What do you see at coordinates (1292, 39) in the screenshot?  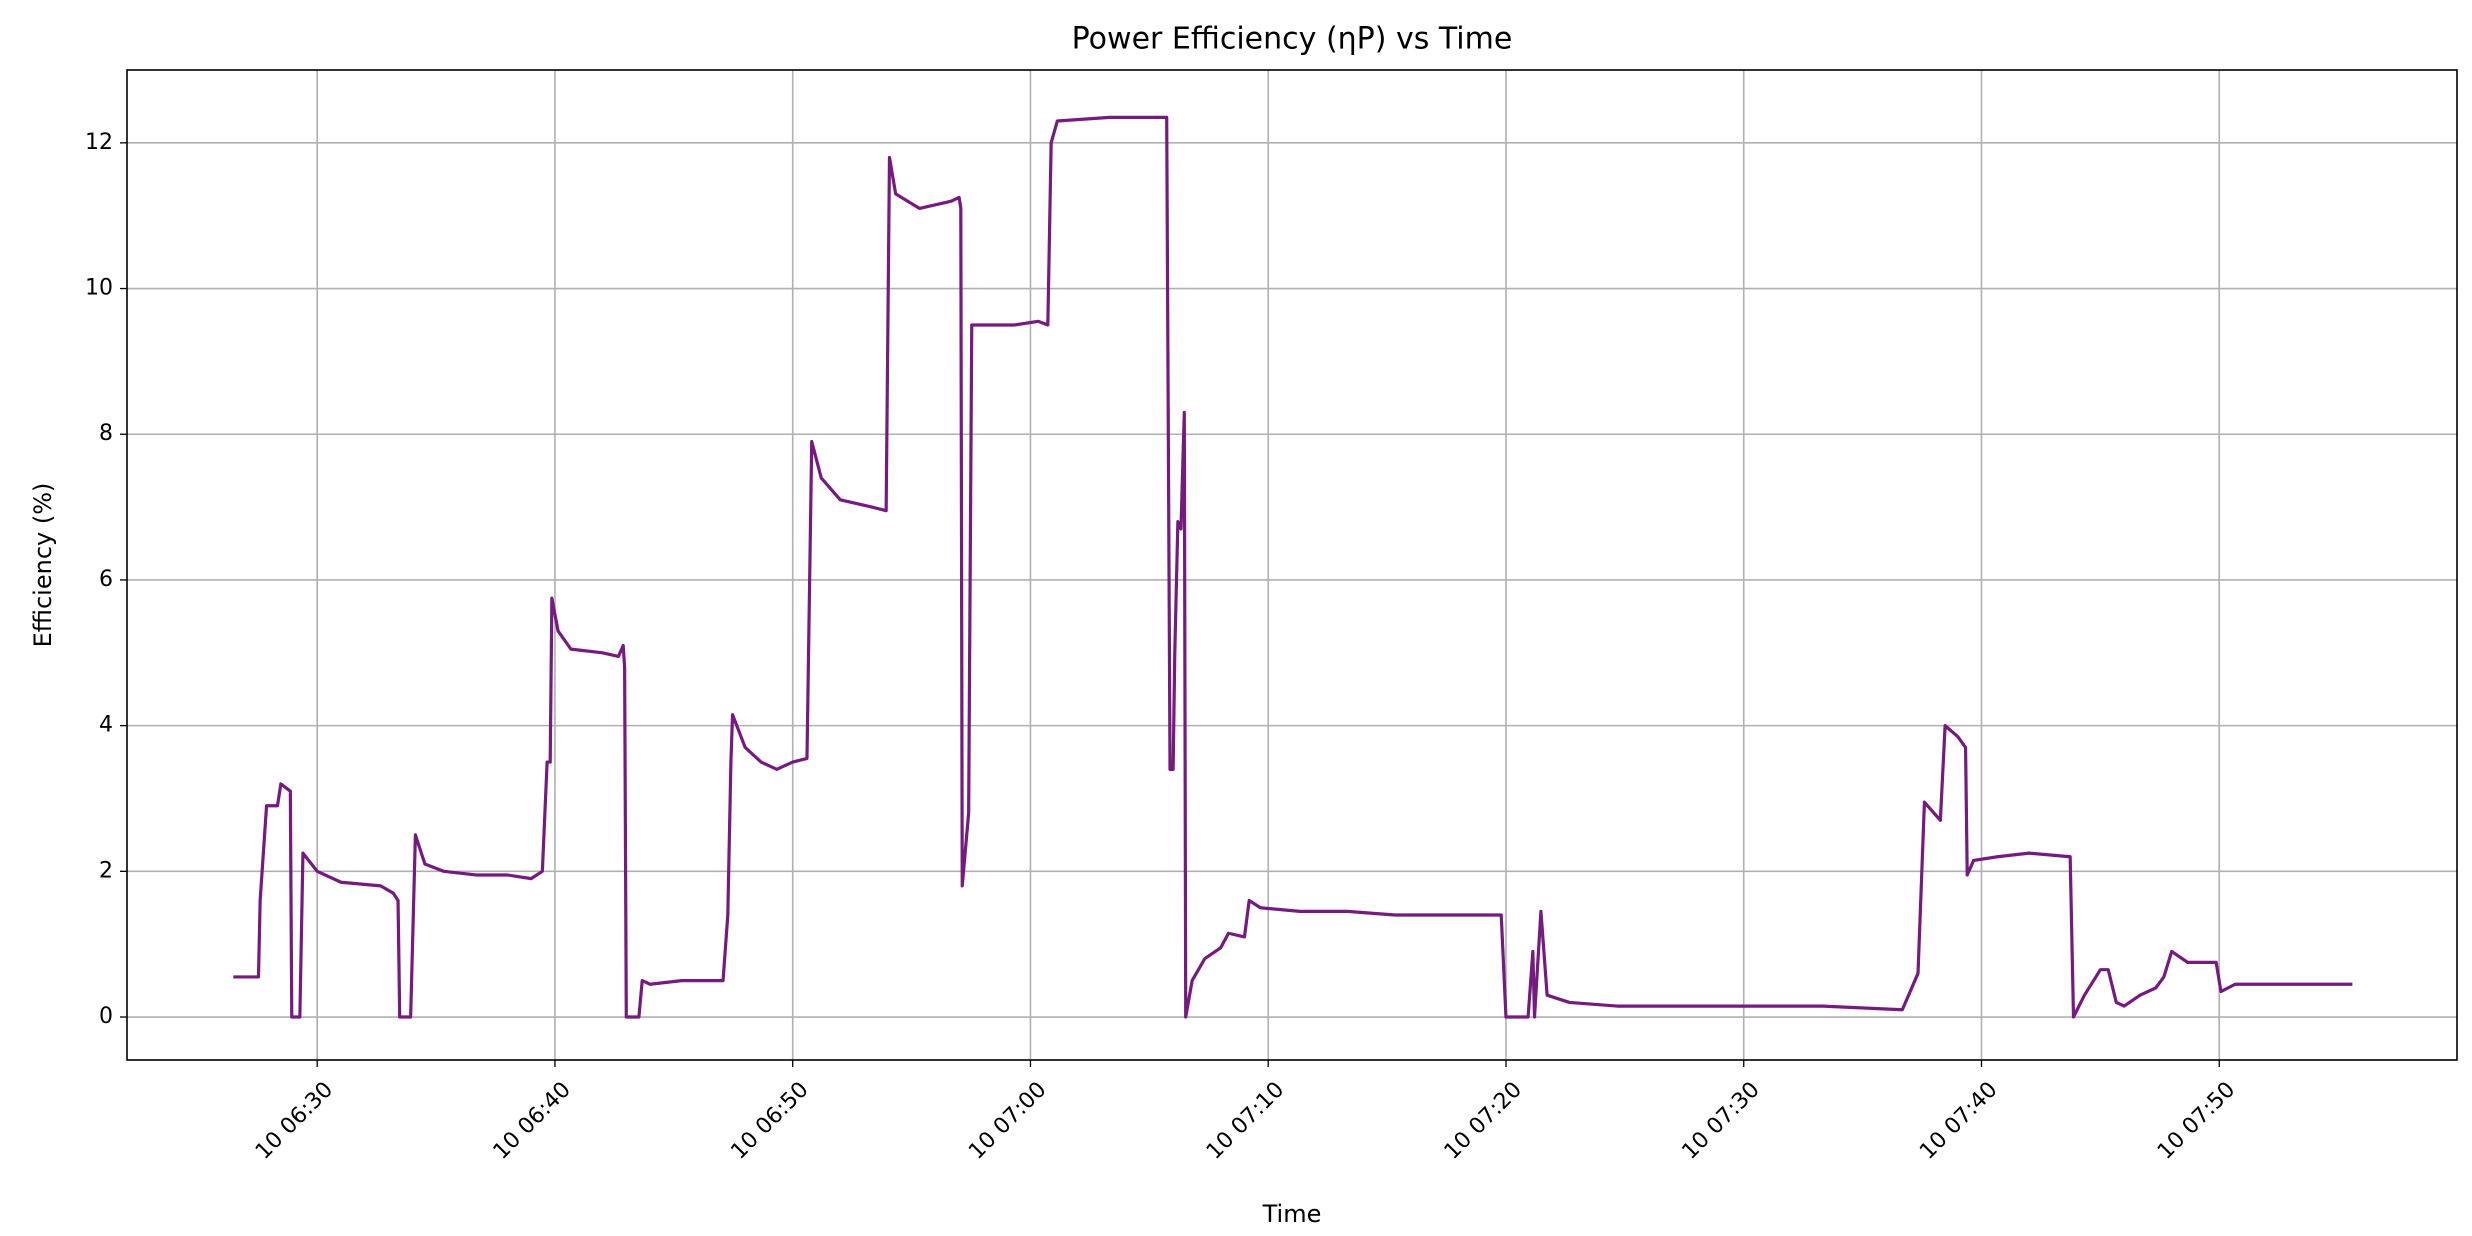 I see `chart-title: Power Efficiency (ηP) vs Time` at bounding box center [1292, 39].